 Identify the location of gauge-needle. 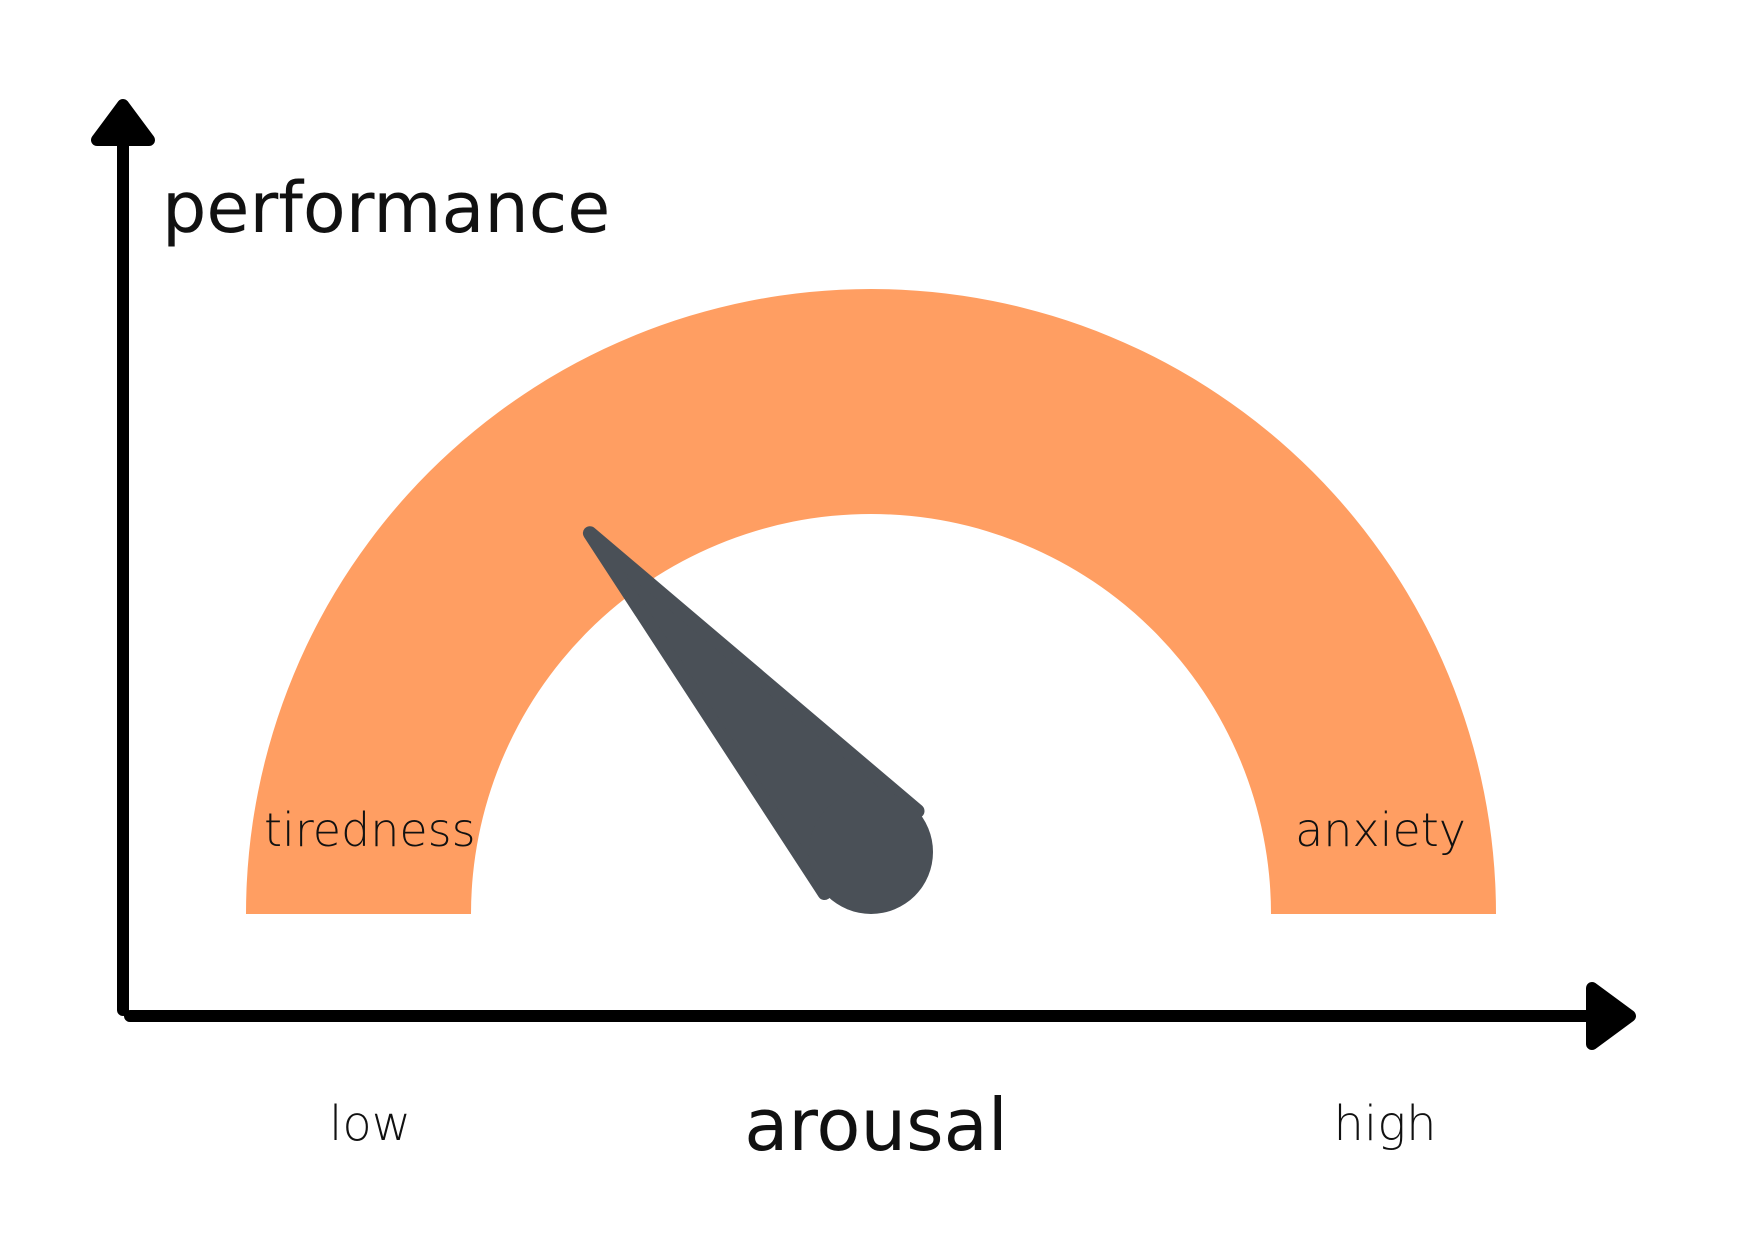
(757, 720).